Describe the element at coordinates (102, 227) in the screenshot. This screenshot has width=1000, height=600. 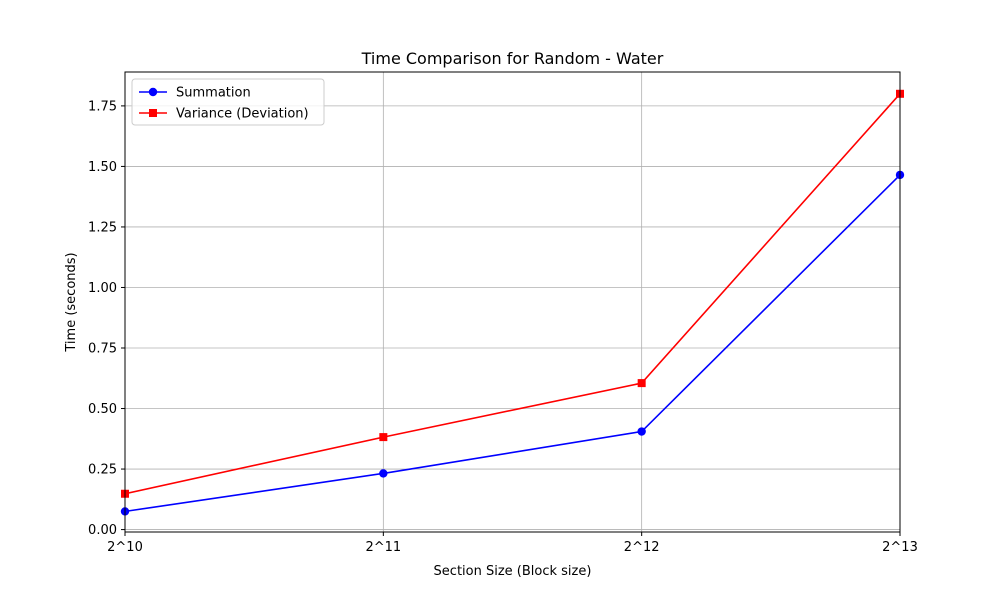
I see `y-tick-label: 1.25` at that location.